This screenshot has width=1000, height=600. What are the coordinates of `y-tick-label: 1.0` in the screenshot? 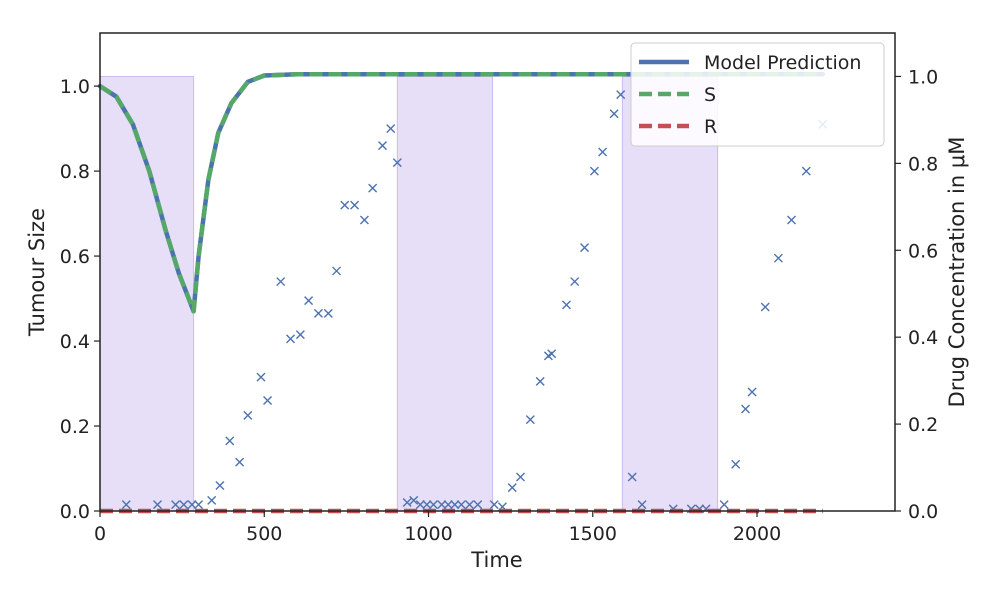 It's located at (75, 87).